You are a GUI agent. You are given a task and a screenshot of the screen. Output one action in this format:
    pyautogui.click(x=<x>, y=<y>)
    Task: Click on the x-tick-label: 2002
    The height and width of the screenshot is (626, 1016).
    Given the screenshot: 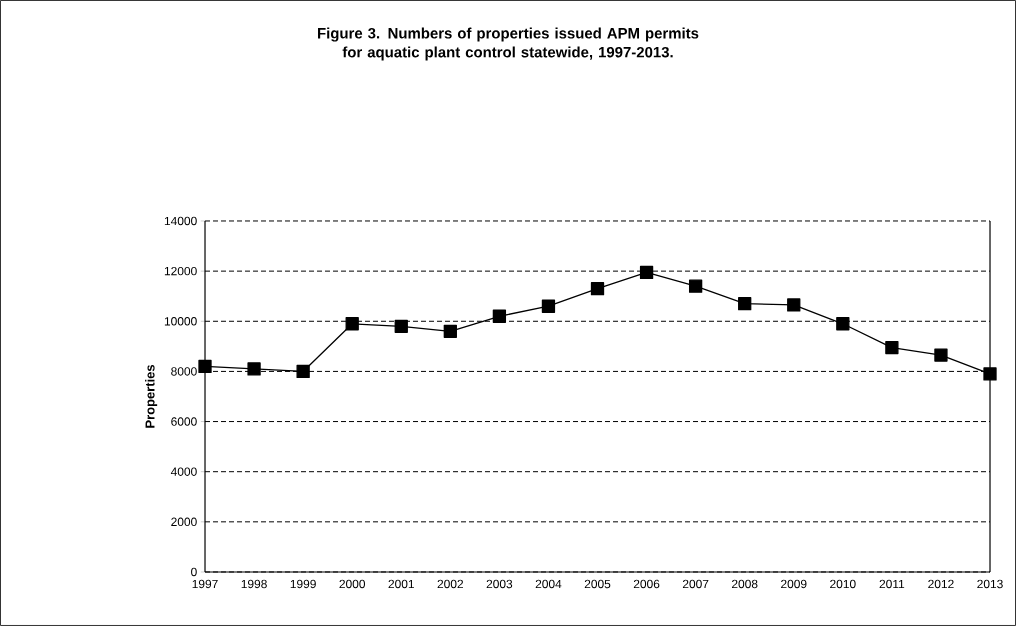 What is the action you would take?
    pyautogui.click(x=450, y=584)
    